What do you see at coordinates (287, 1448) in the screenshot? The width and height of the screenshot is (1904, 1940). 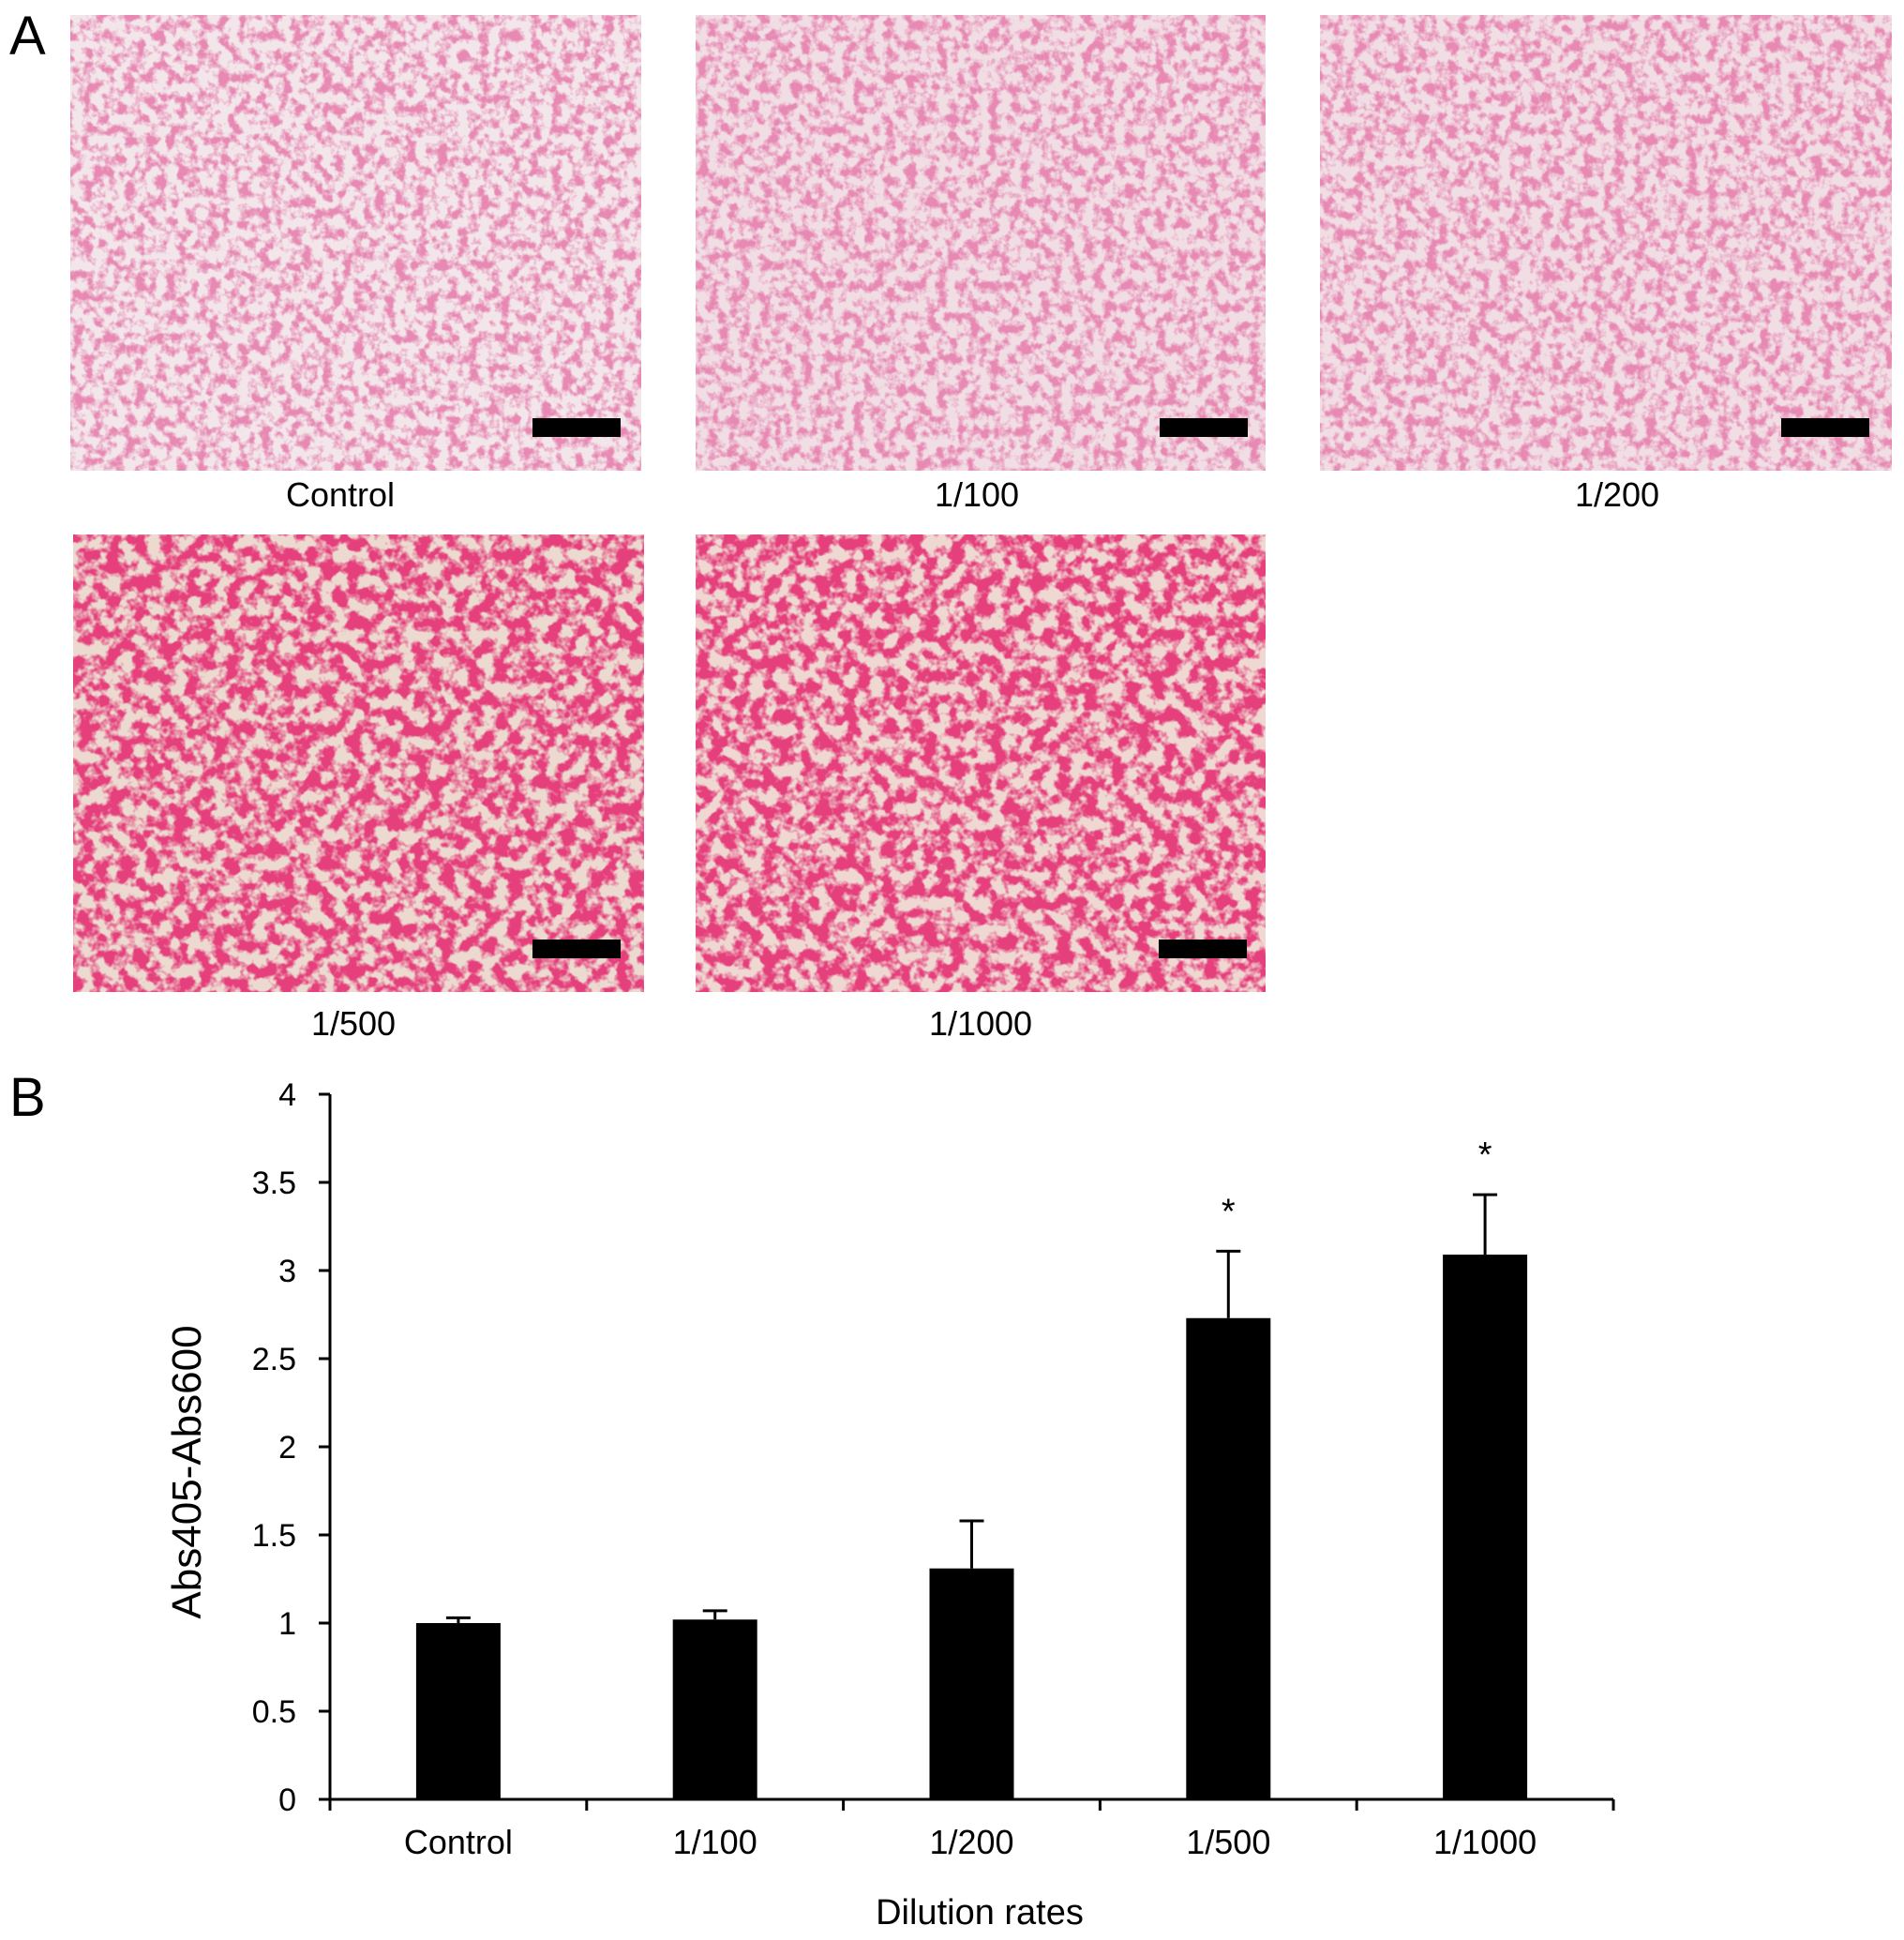 I see `y-tick-label: 2` at bounding box center [287, 1448].